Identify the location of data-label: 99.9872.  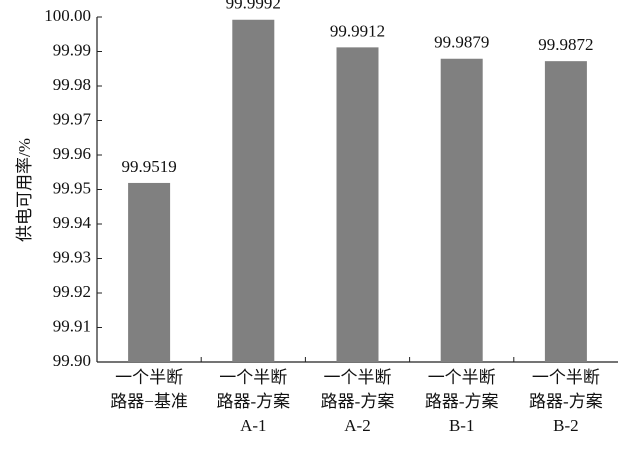
(565, 44).